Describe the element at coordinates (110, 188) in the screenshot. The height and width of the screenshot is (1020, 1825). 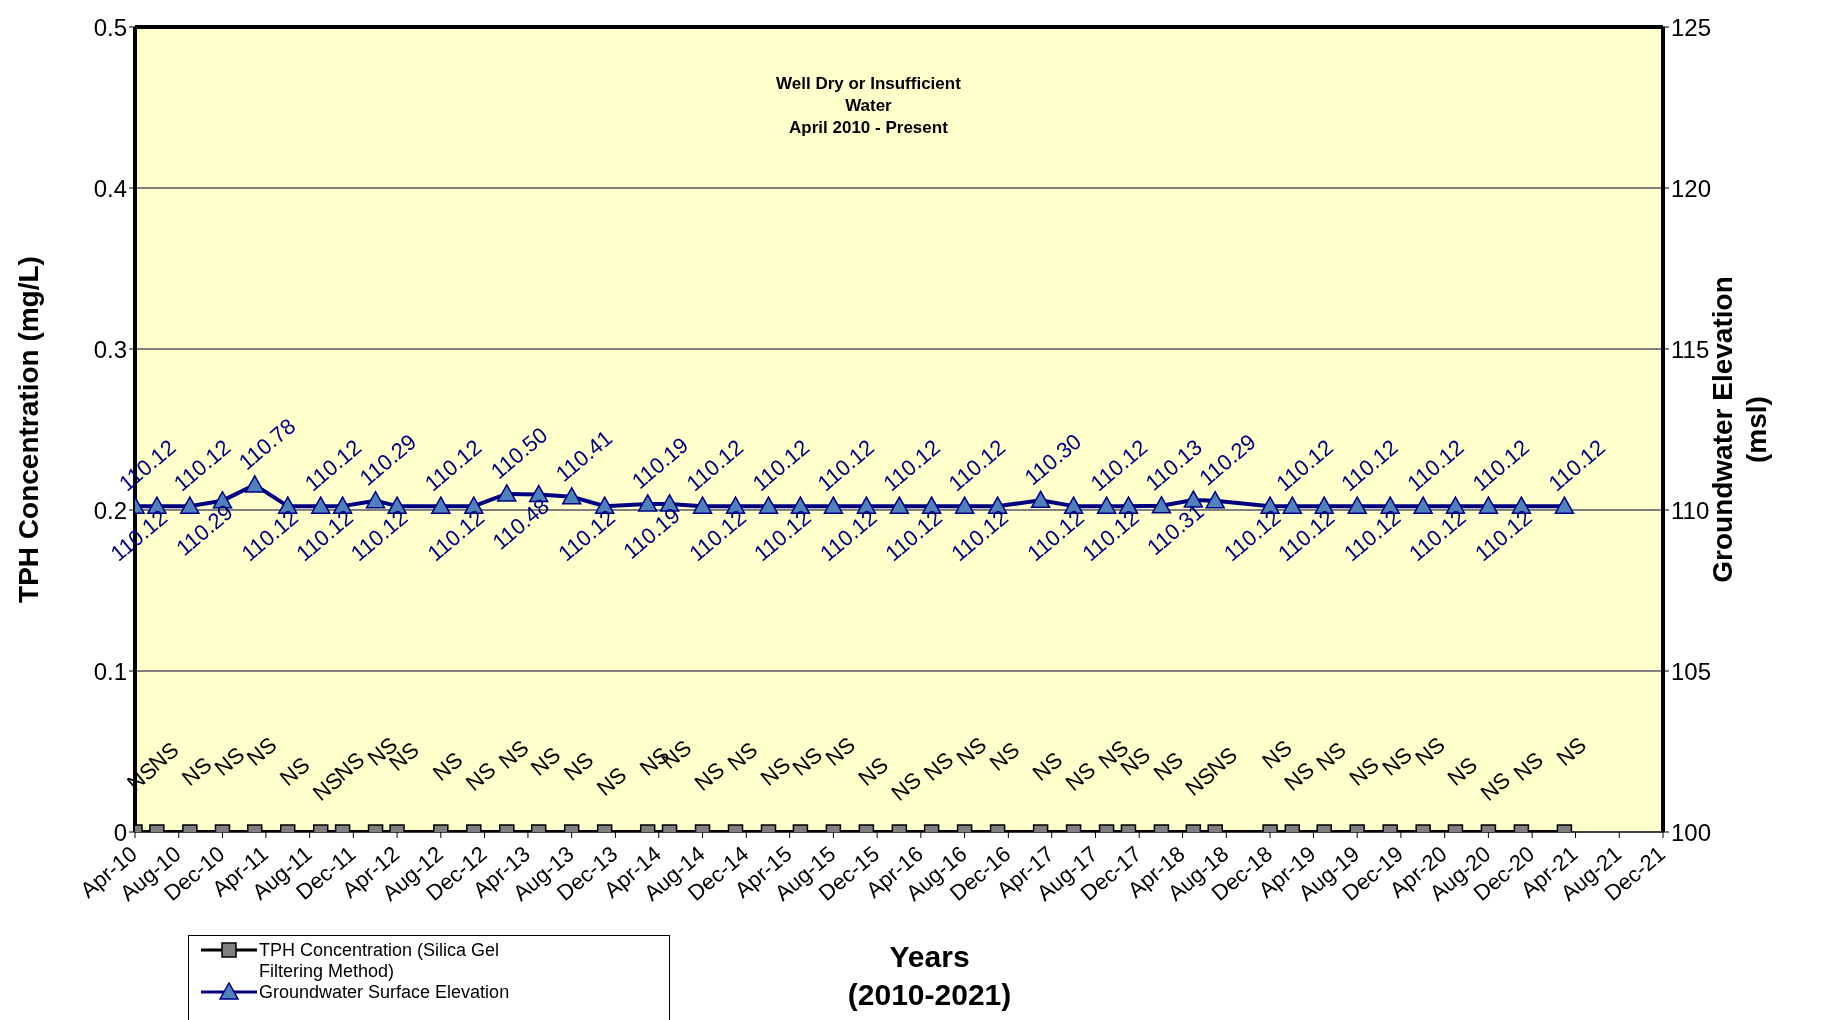
I see `y-tick-label: 0.4` at that location.